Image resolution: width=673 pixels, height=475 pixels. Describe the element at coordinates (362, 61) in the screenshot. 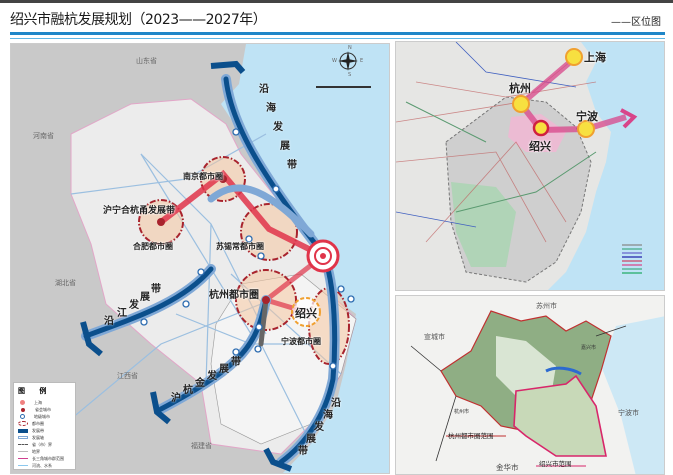

I see `compass-e: E` at that location.